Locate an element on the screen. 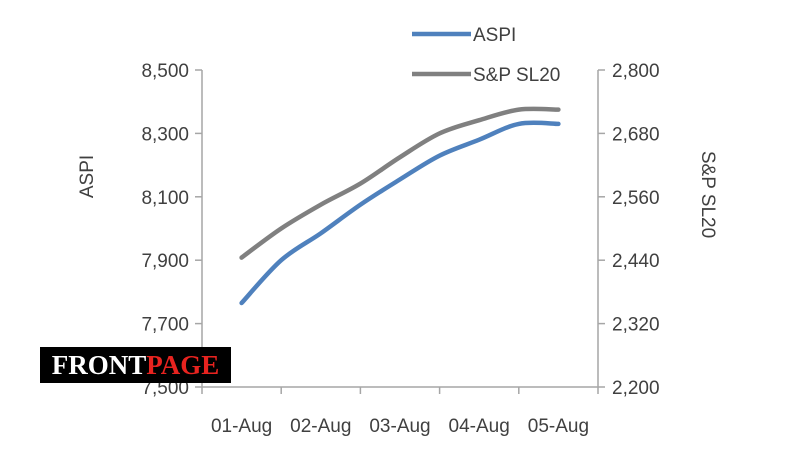 The width and height of the screenshot is (800, 450). right-tick-label: 2,320 is located at coordinates (636, 325).